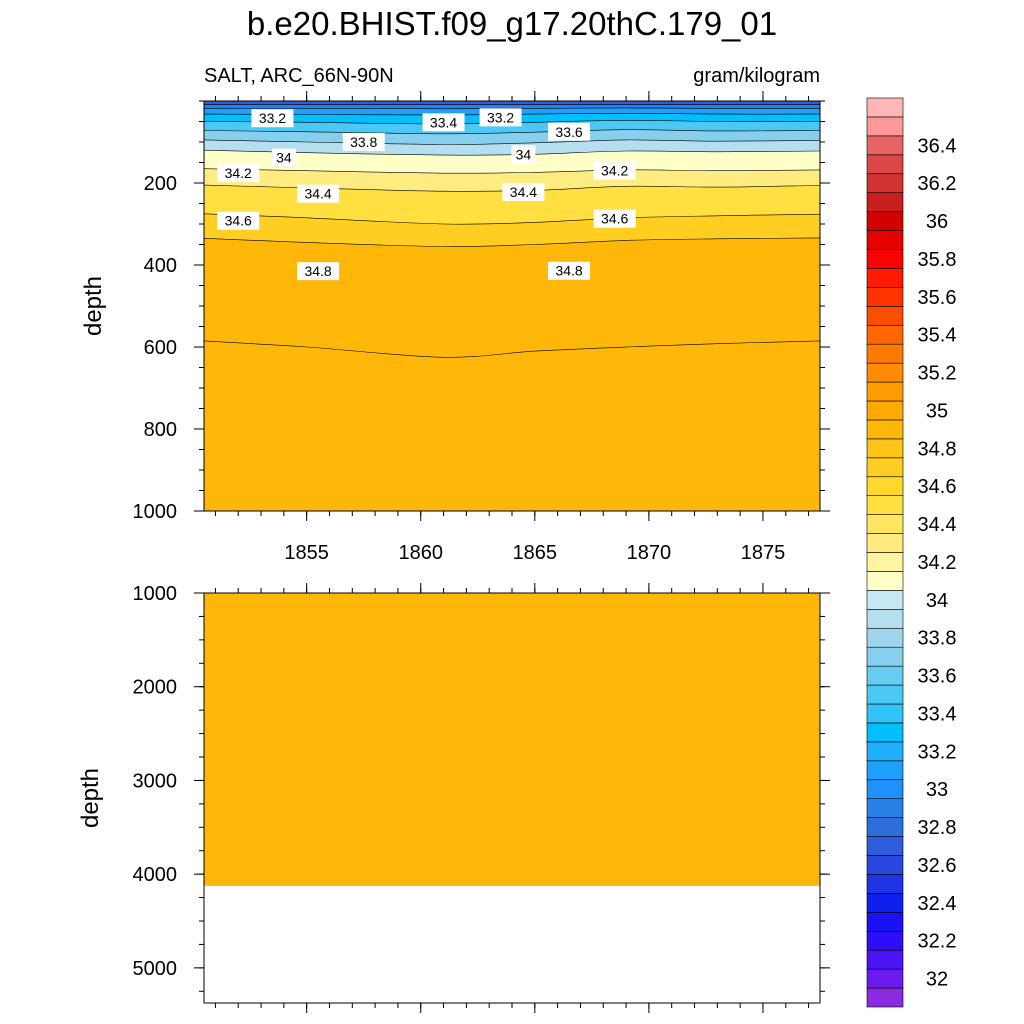 The image size is (1024, 1024). Describe the element at coordinates (937, 828) in the screenshot. I see `colorbar-tick-label: 32.8` at that location.